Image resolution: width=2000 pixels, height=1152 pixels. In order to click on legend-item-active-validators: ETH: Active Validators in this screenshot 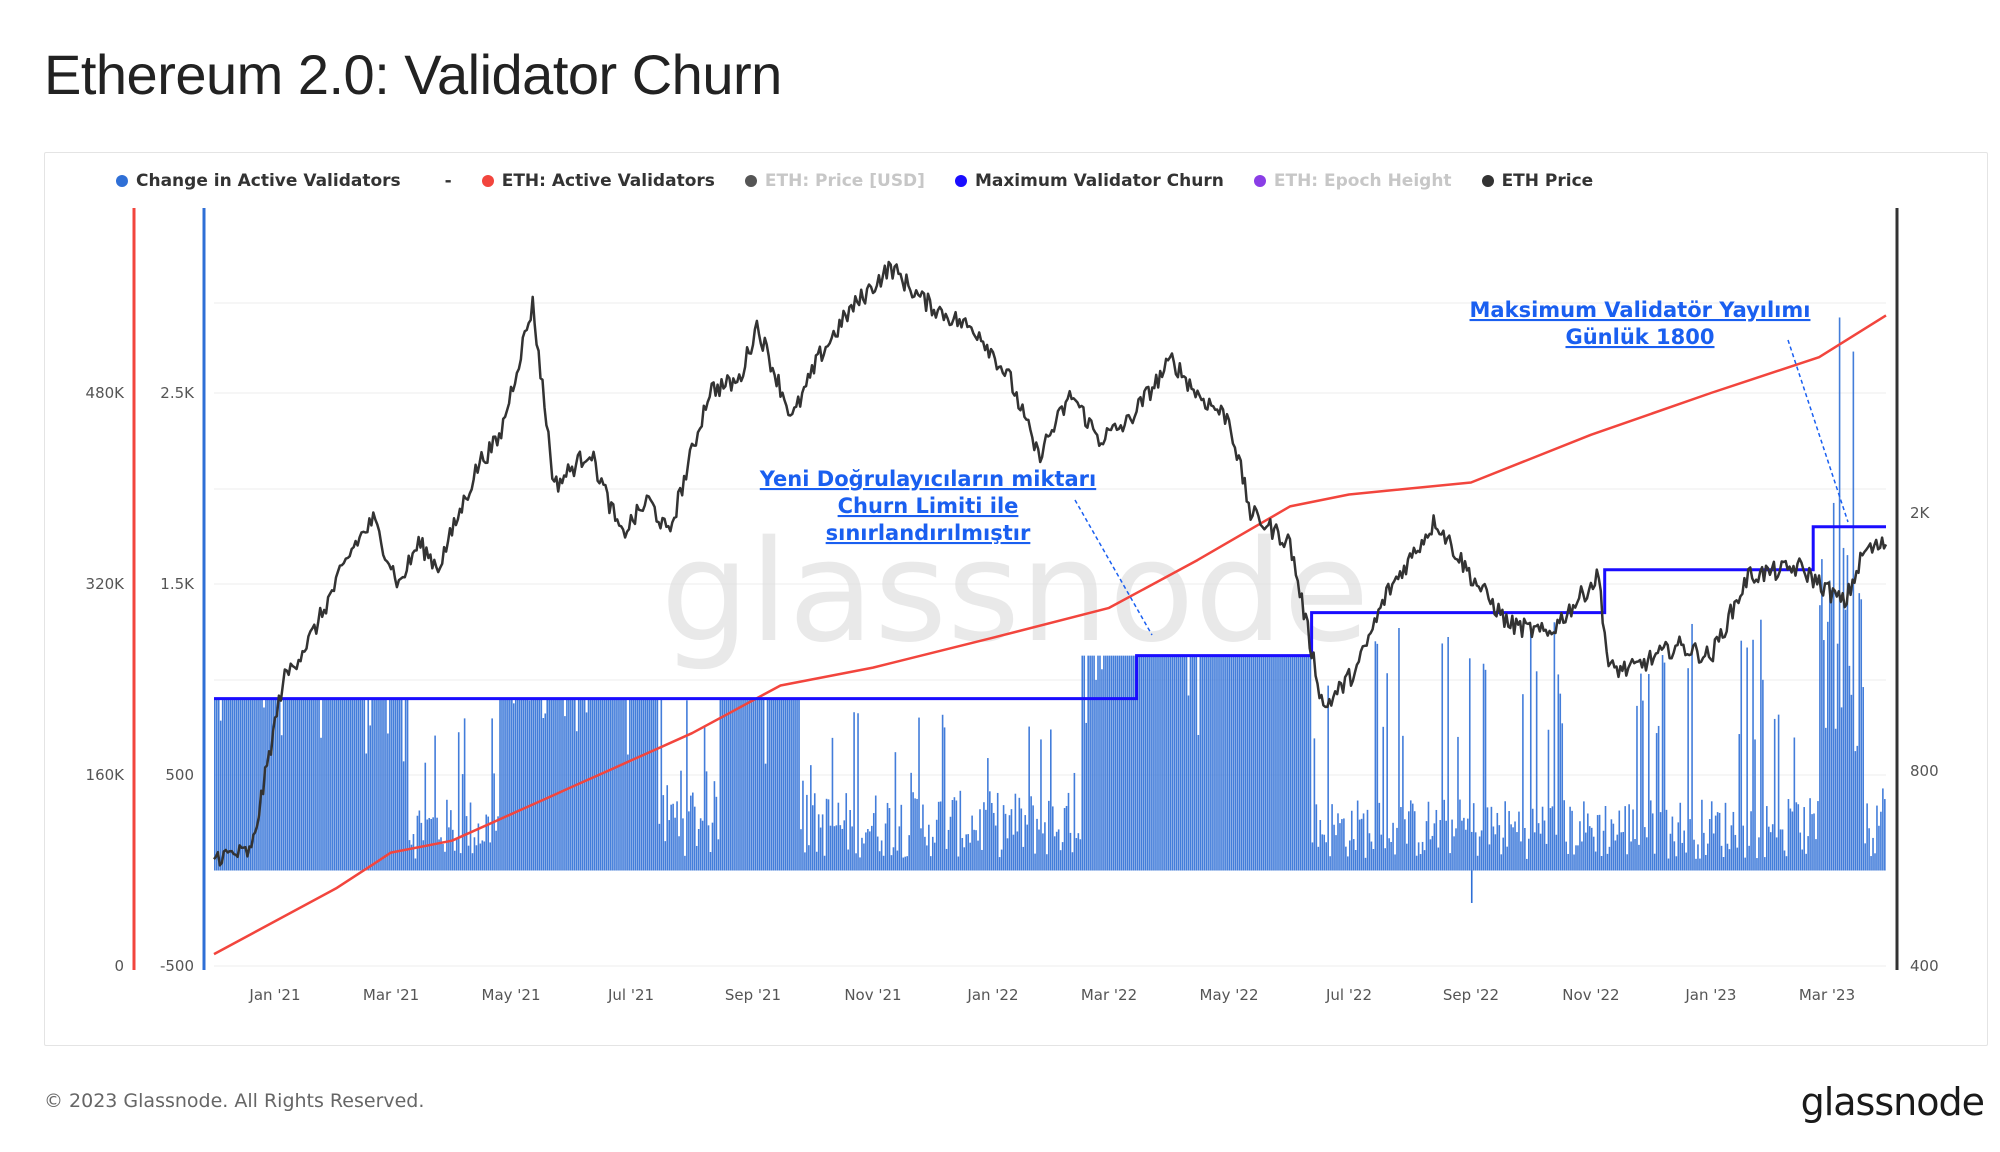, I will do `click(598, 181)`.